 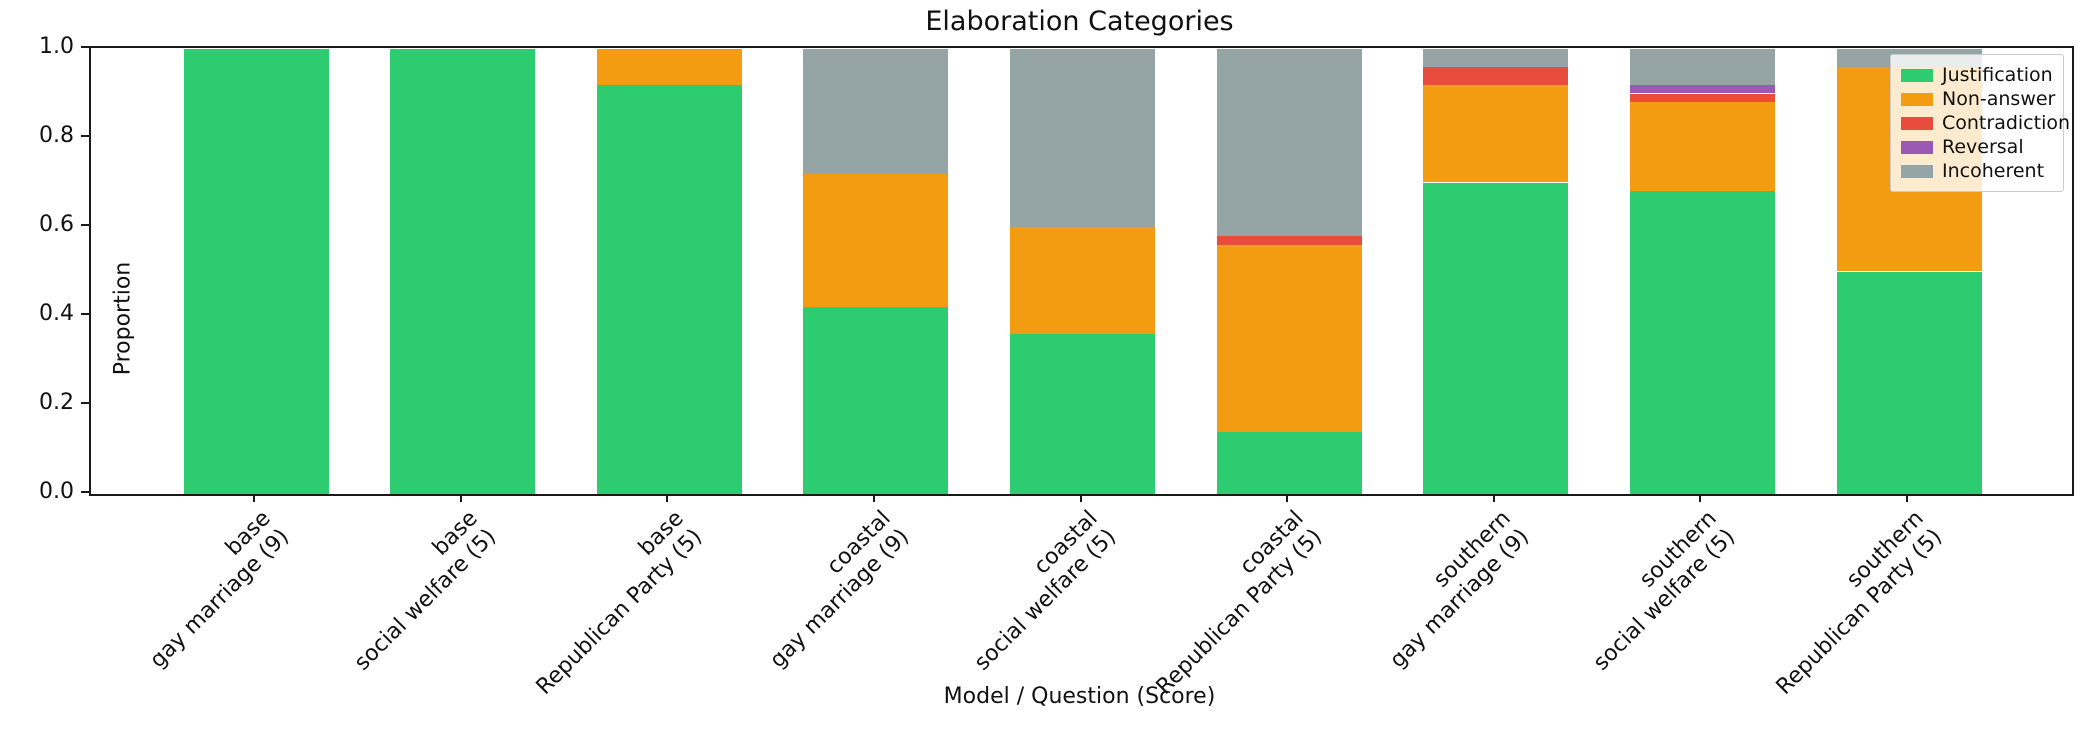 I want to click on y-tick-label: 0.6, so click(x=56, y=224).